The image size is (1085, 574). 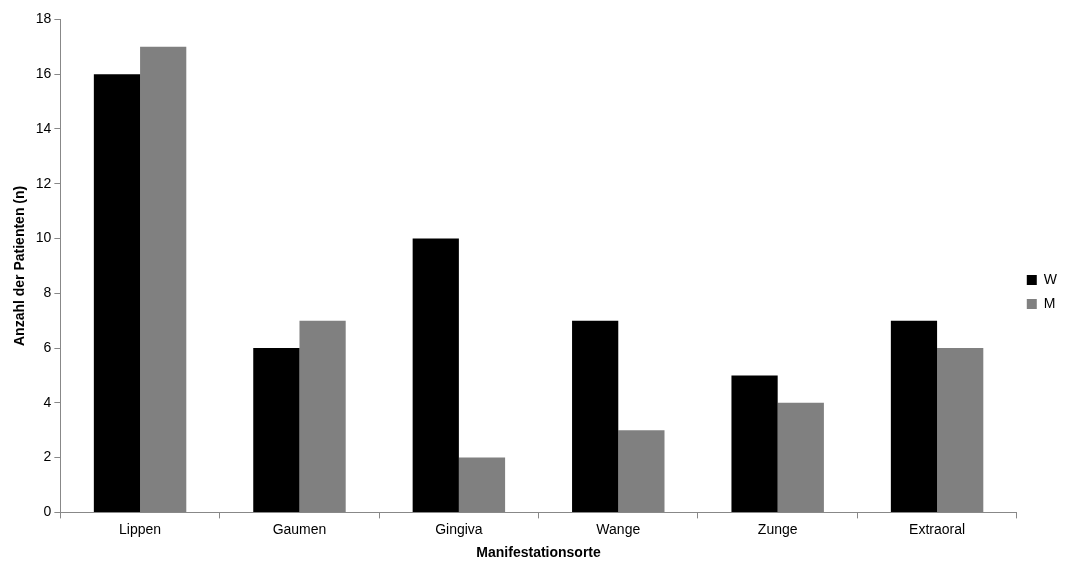 What do you see at coordinates (459, 528) in the screenshot?
I see `x-tick-label: Gingiva` at bounding box center [459, 528].